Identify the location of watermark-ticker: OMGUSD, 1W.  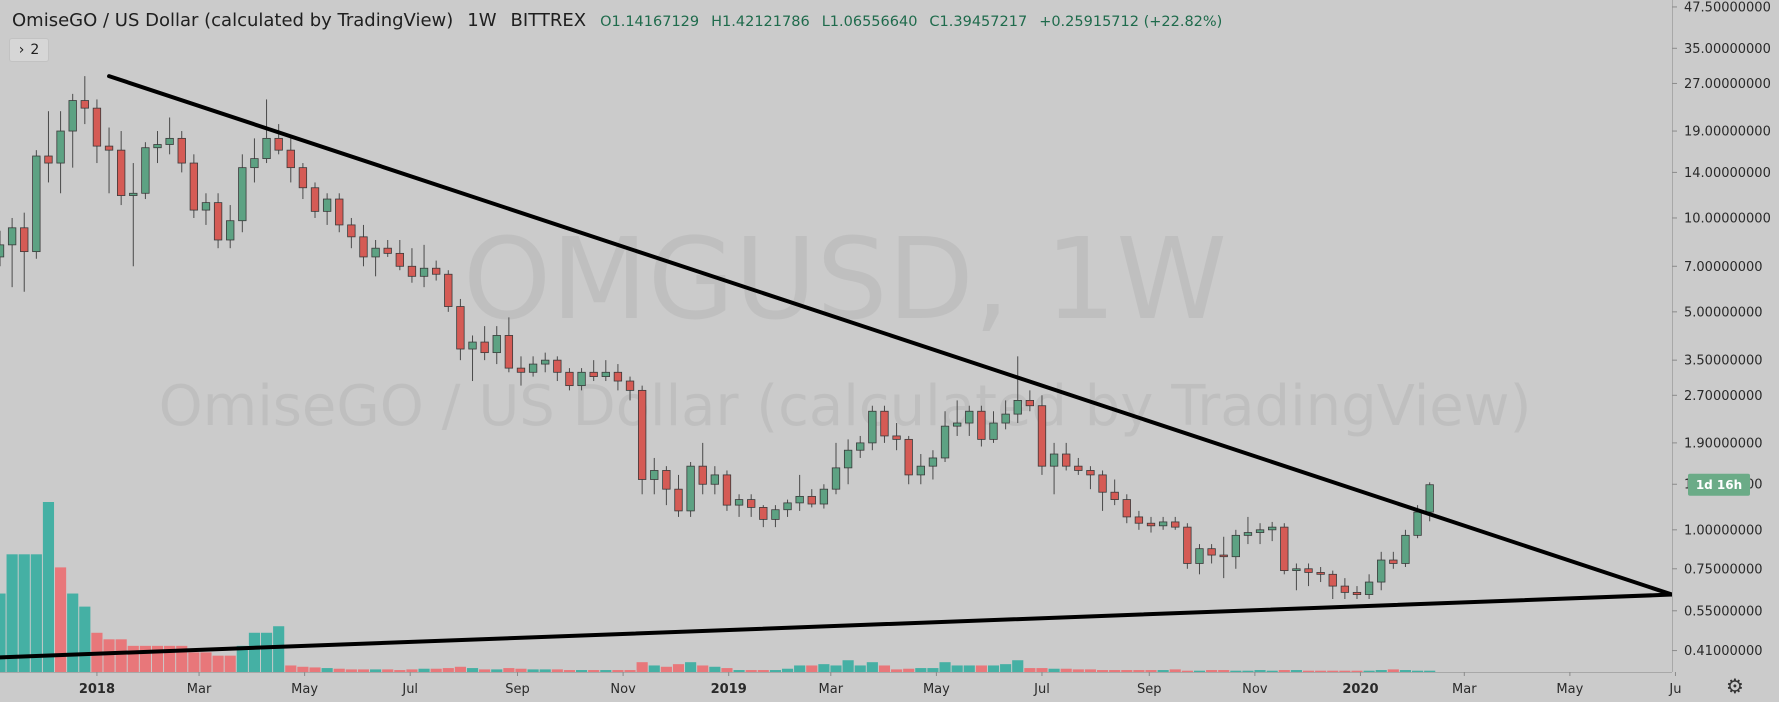
(845, 280).